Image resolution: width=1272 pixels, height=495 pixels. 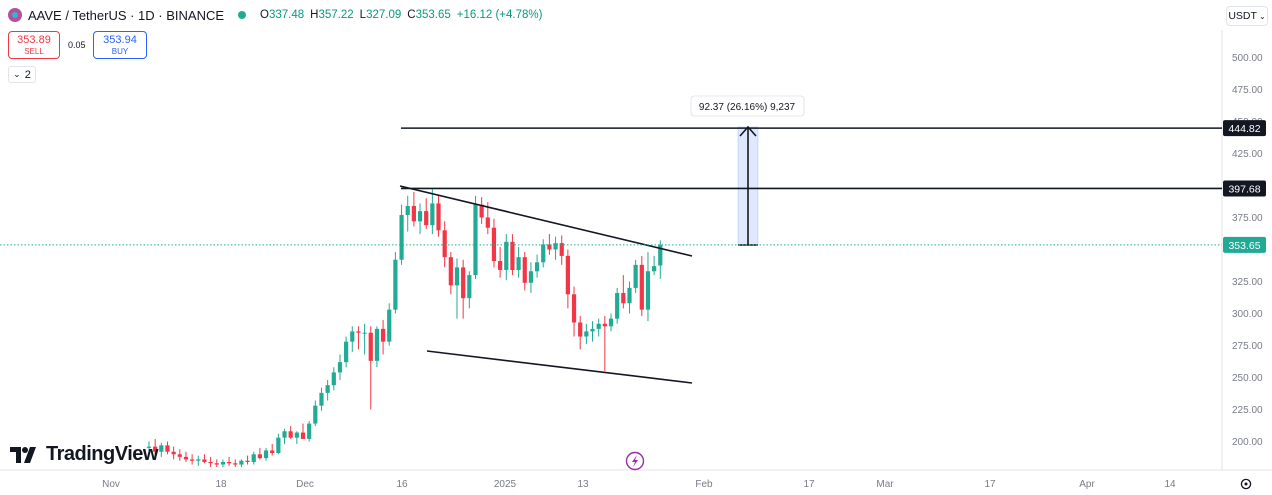 What do you see at coordinates (559, 367) in the screenshot?
I see `lower-wedge-trendline` at bounding box center [559, 367].